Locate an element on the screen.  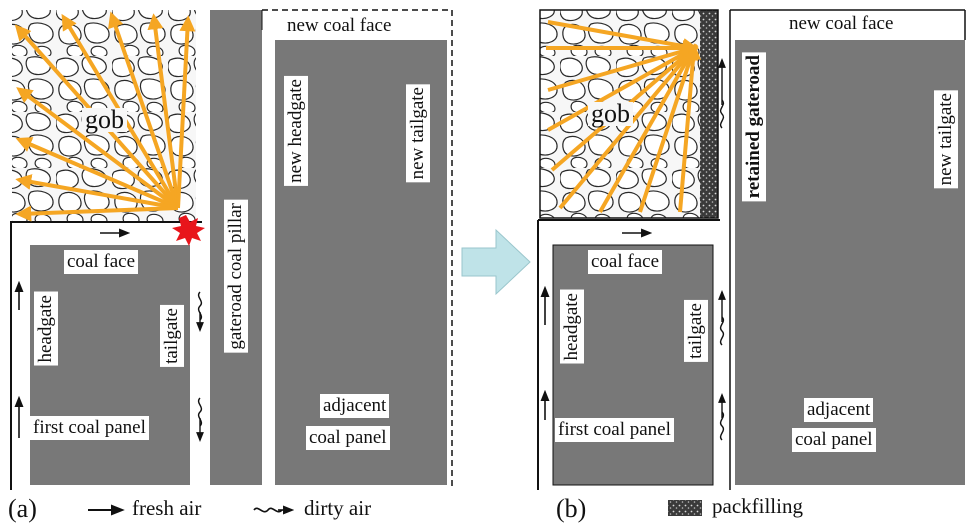
adjacent-label-a-1: adjacent is located at coordinates (355, 406).